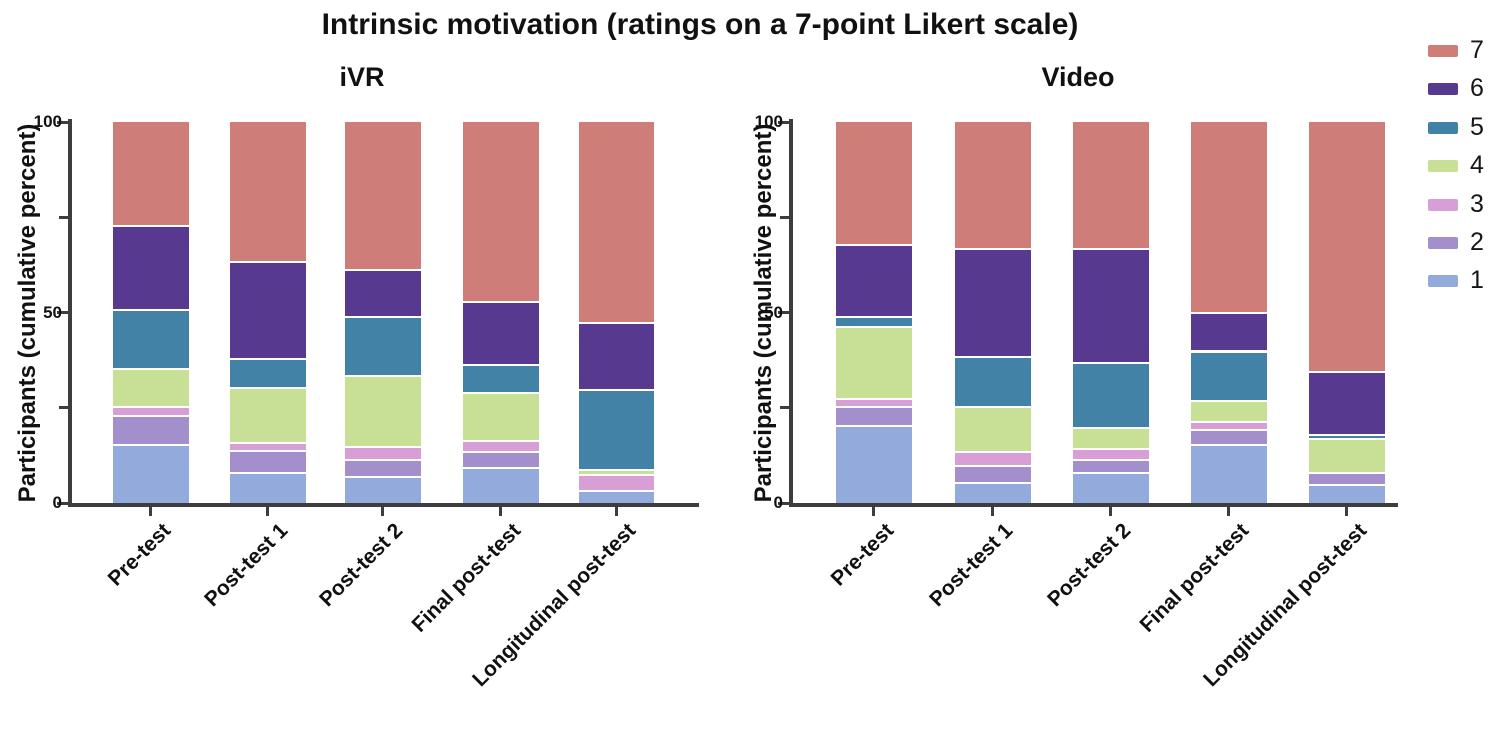 The width and height of the screenshot is (1492, 734). Describe the element at coordinates (47, 121) in the screenshot. I see `y-tick-label-ivr: 100` at that location.